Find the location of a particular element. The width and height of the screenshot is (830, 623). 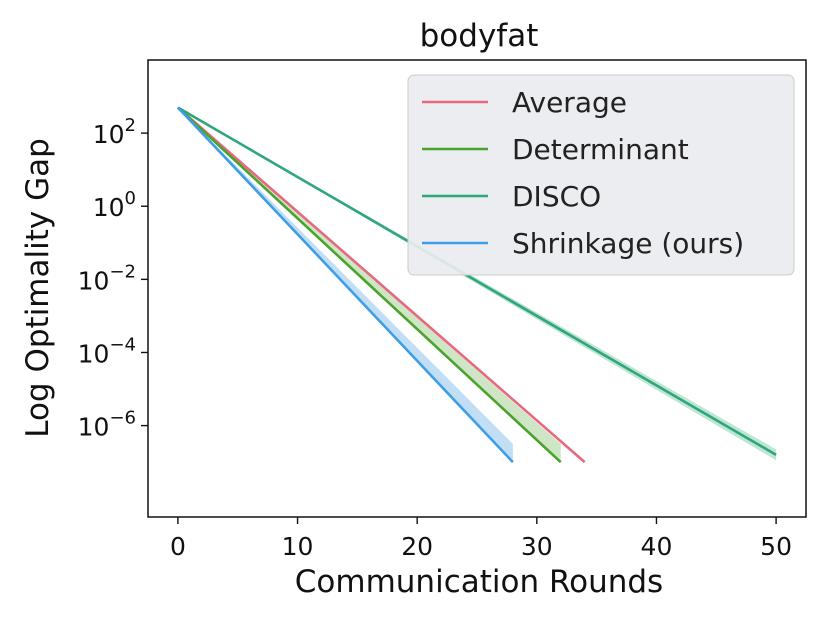

y-tick-label: 10⁻⁴ is located at coordinates (107, 351).